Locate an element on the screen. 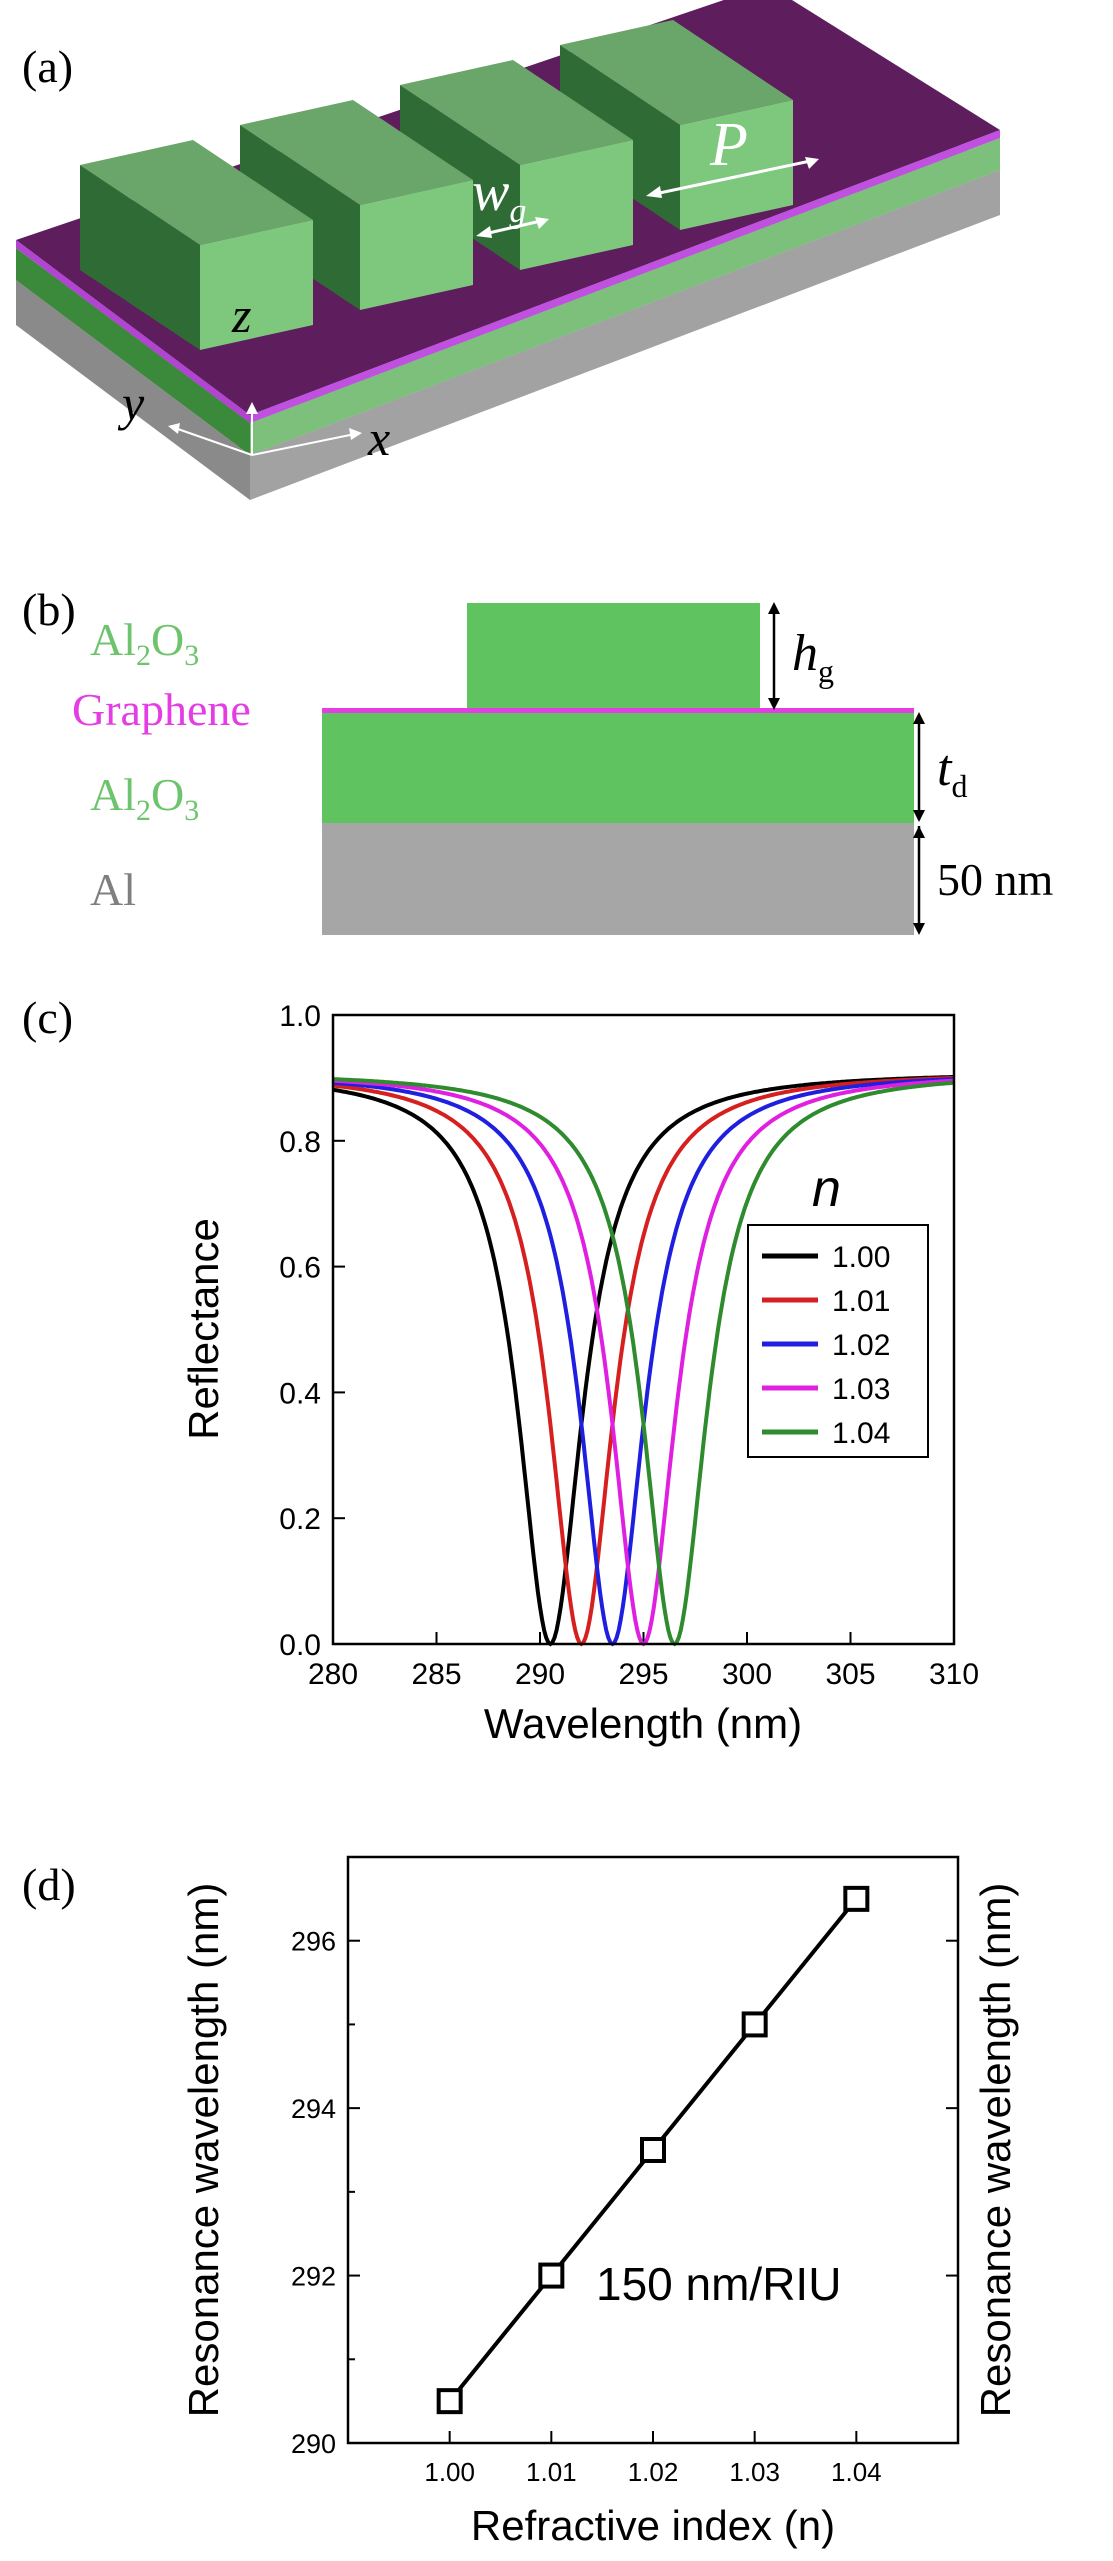 The image size is (1113, 2561). legend-entry-1.01: 1.01 is located at coordinates (861, 1301).